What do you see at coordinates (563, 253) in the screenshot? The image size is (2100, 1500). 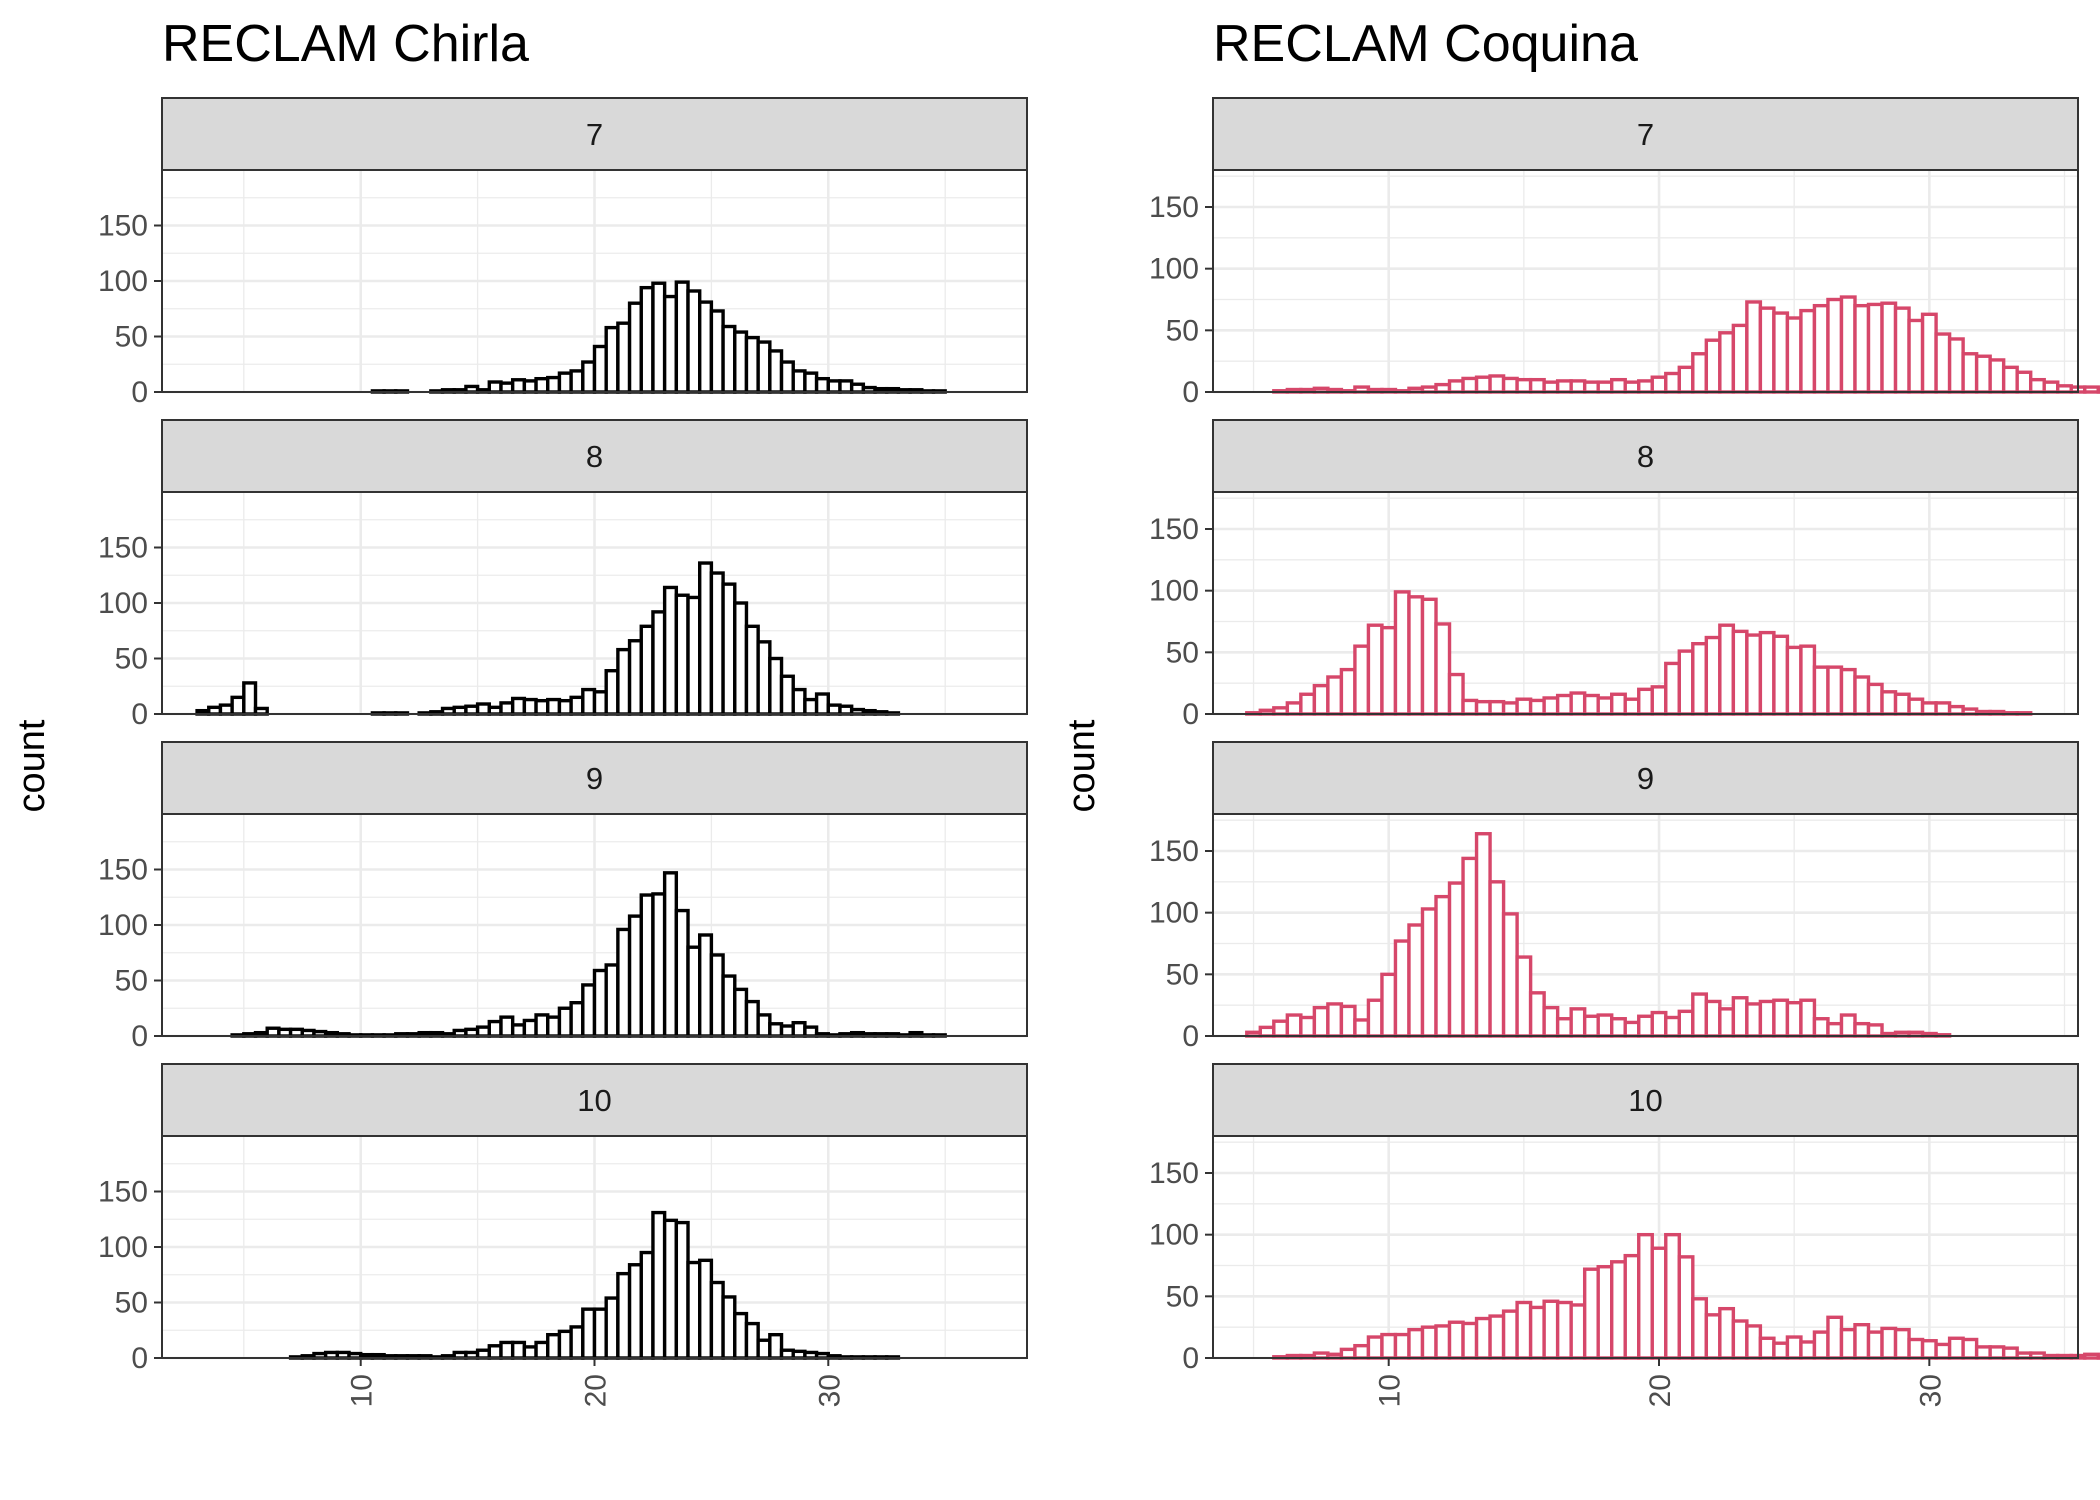 I see `facet-panel-7: 7 0 50 100 150` at bounding box center [563, 253].